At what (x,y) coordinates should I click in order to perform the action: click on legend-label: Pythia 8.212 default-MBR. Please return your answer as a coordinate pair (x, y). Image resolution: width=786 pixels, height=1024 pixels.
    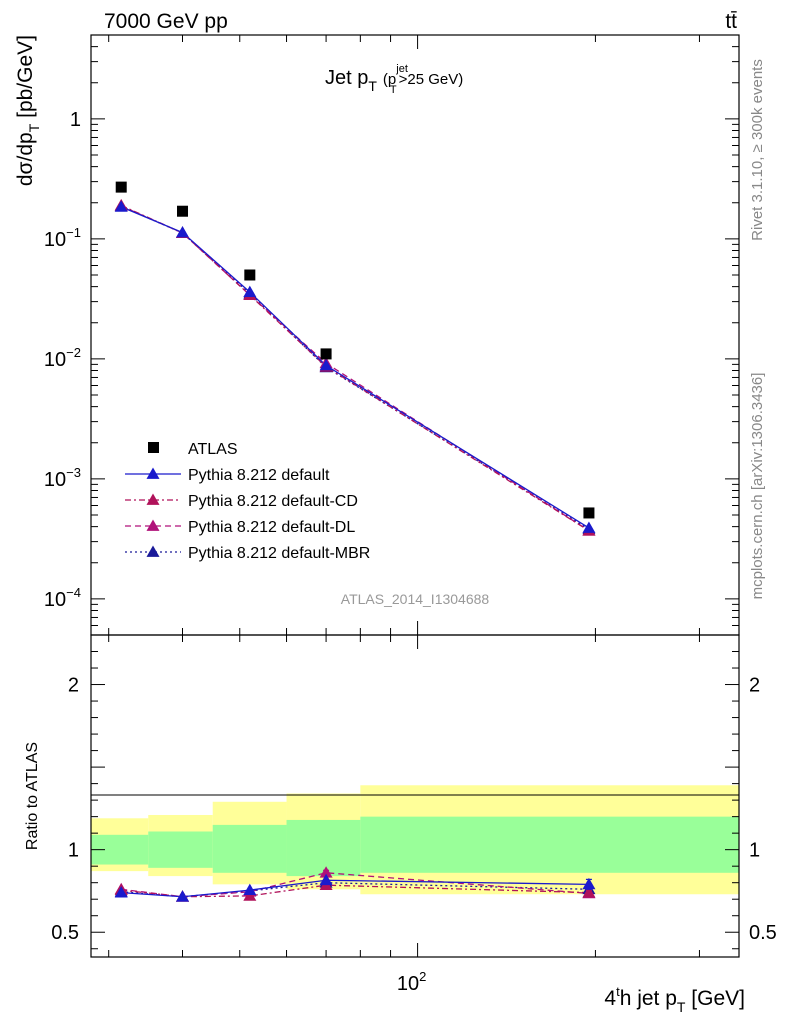
    Looking at the image, I should click on (279, 553).